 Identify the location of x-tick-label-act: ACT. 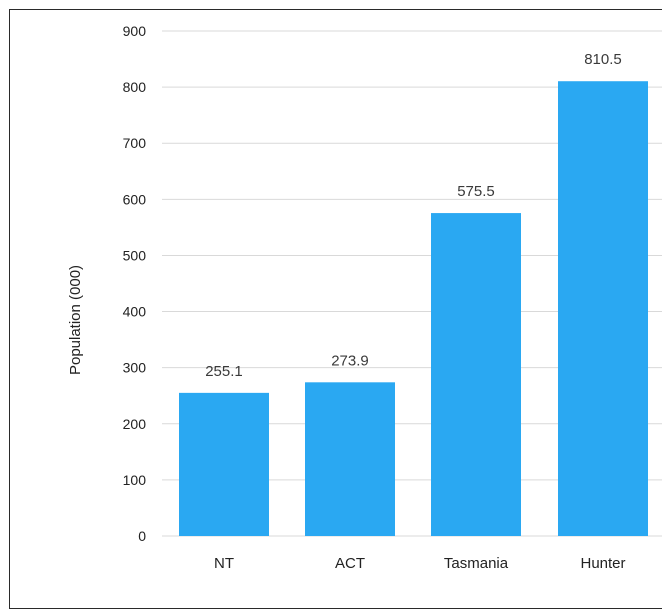
(350, 563).